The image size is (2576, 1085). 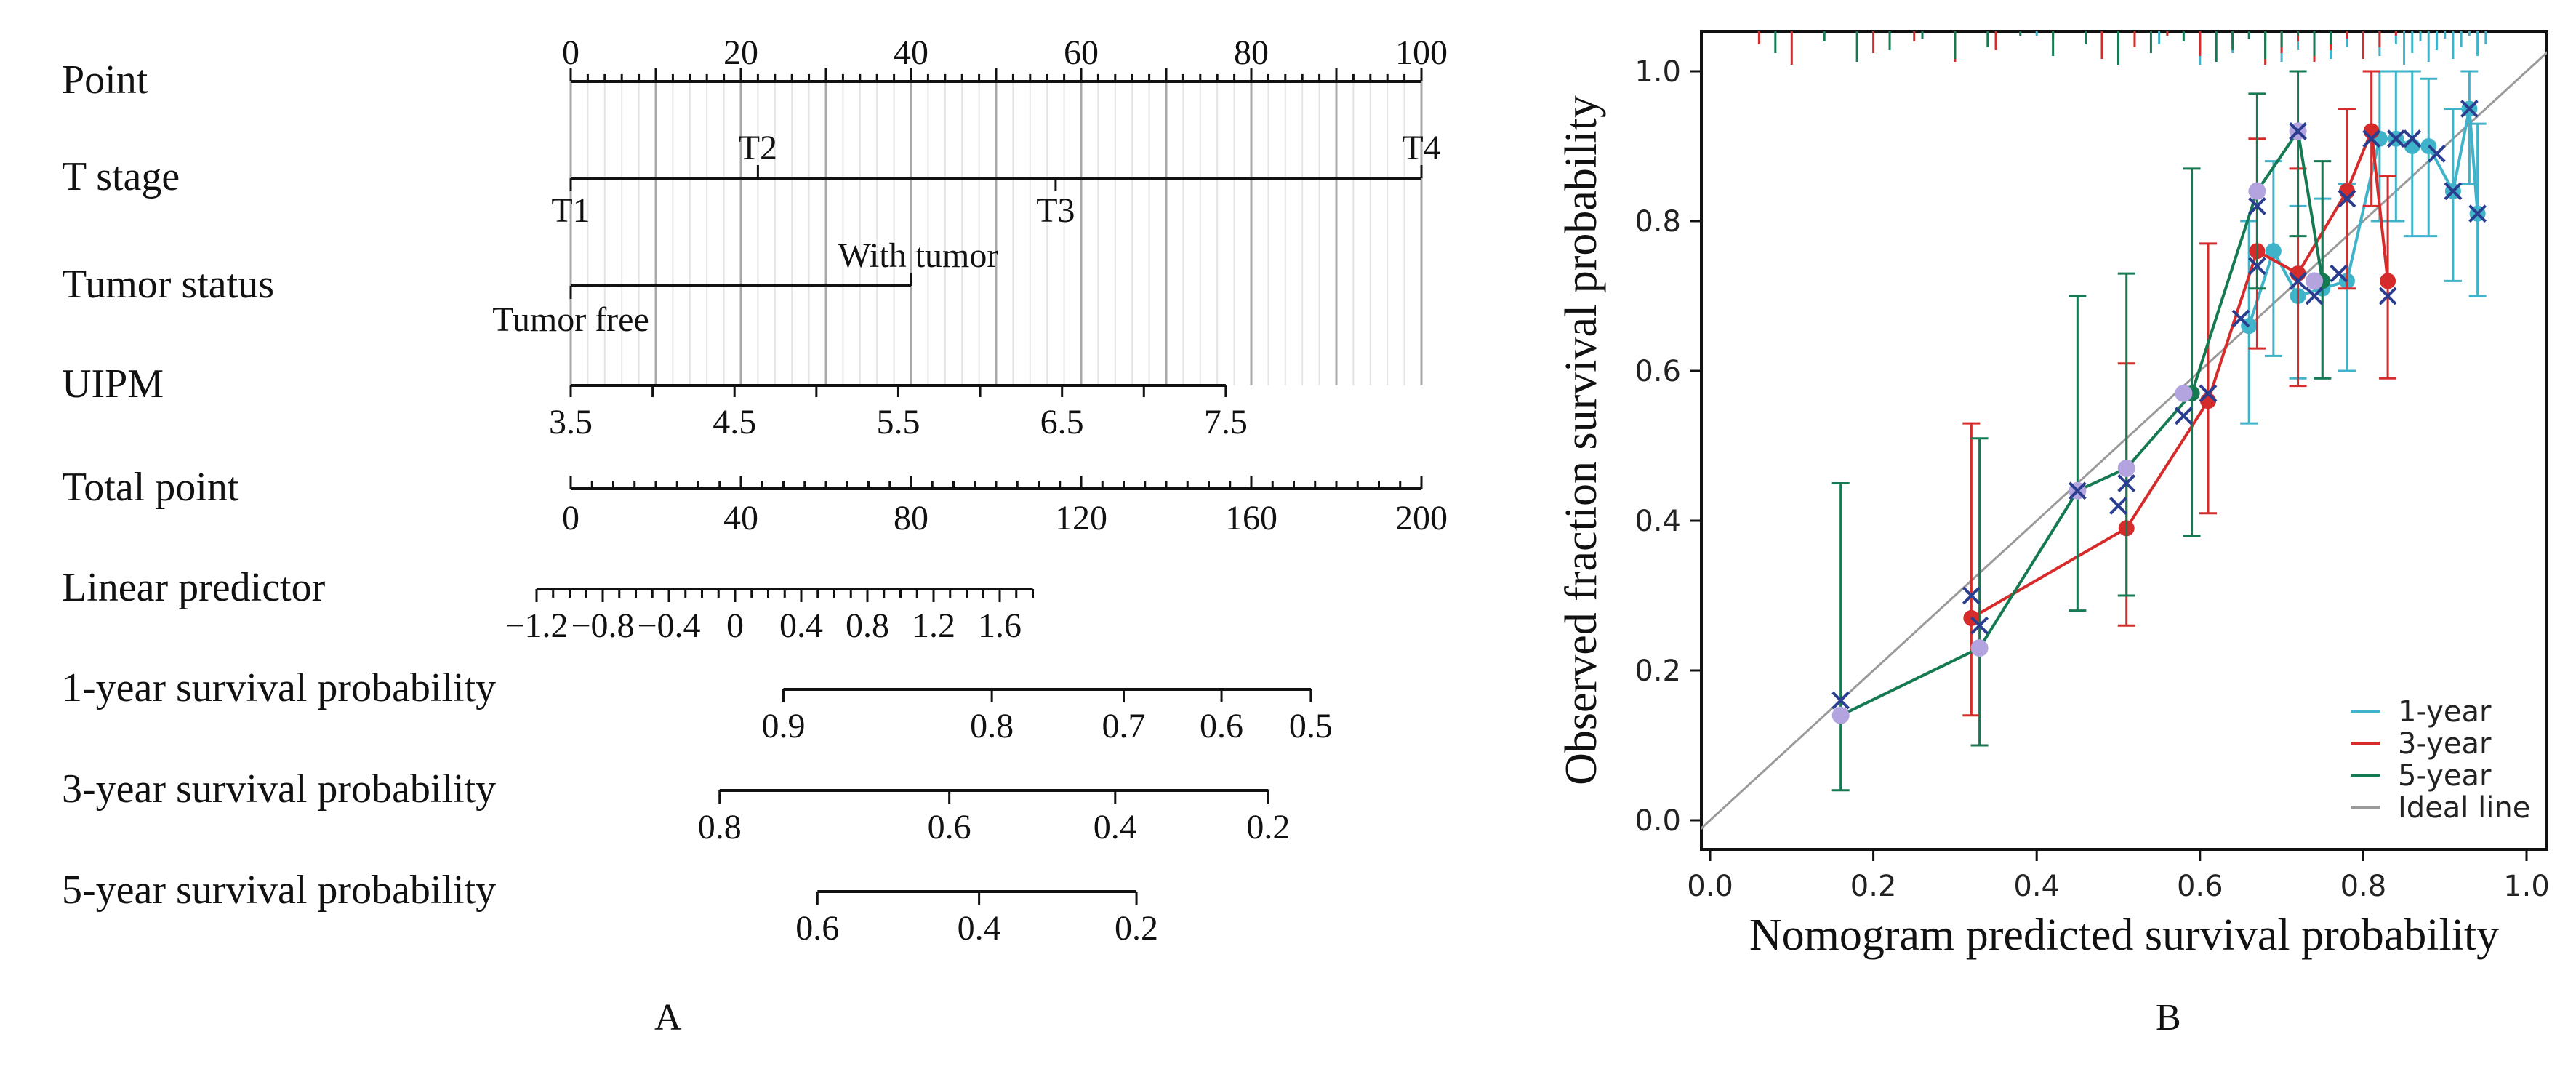 I want to click on t-stage-label: T3, so click(x=1055, y=211).